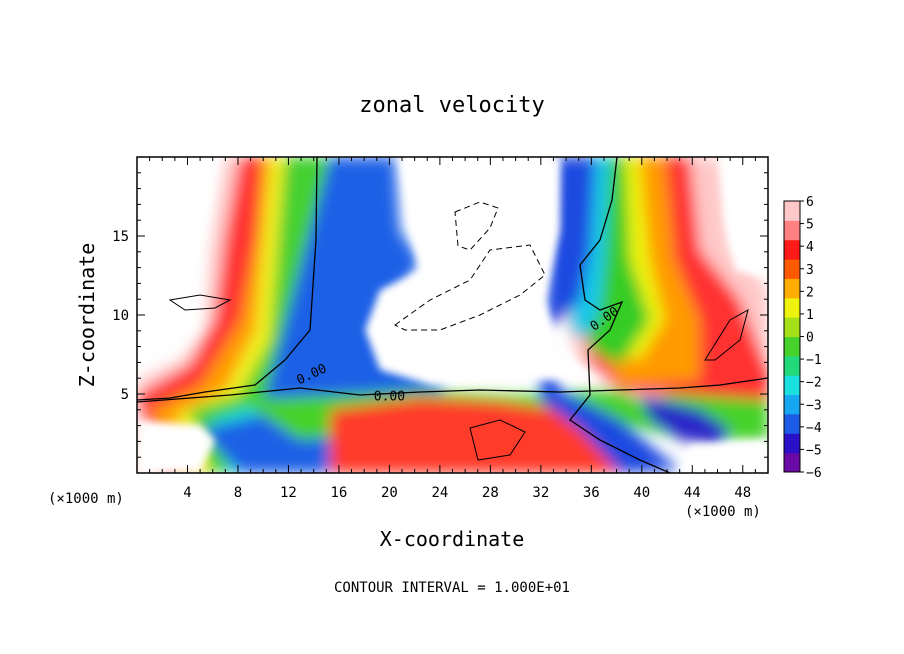 The image size is (904, 654). What do you see at coordinates (810, 247) in the screenshot?
I see `colorbar-tick-label: 4` at bounding box center [810, 247].